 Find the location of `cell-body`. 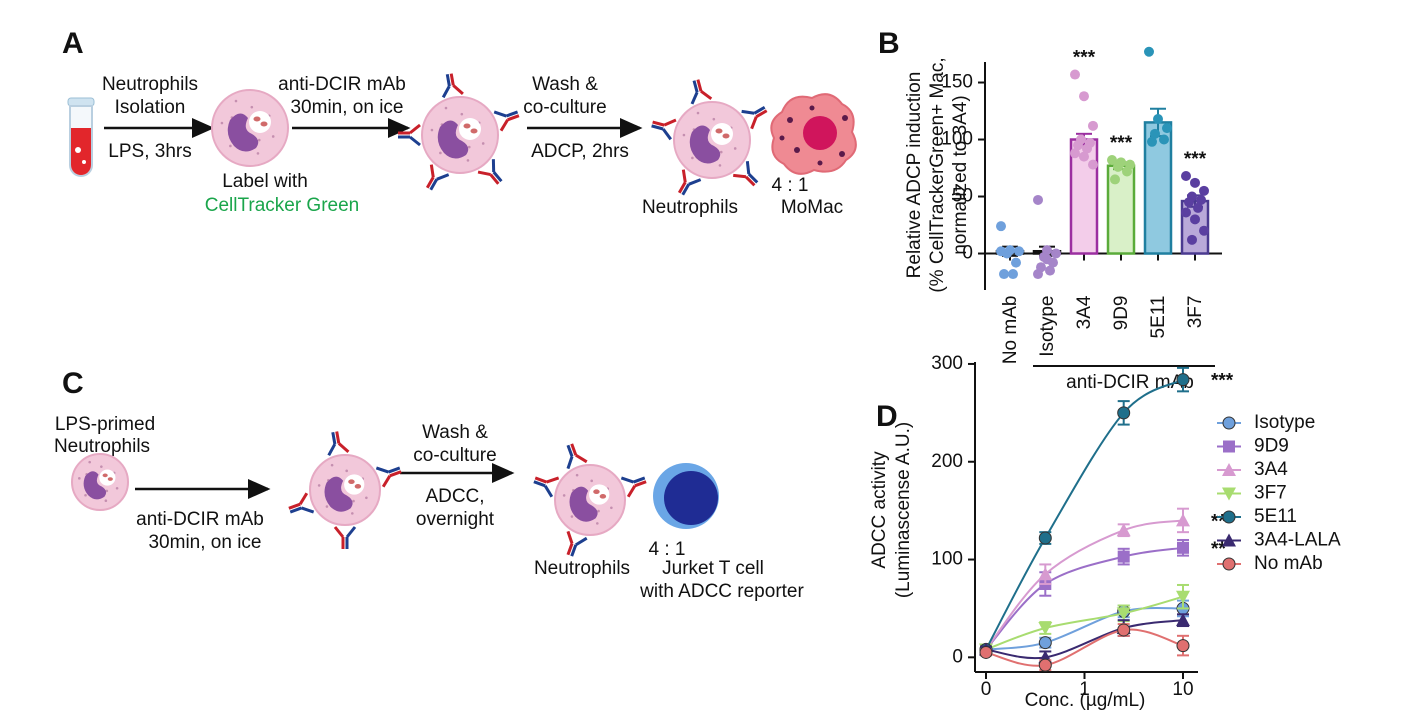

cell-body is located at coordinates (590, 500).